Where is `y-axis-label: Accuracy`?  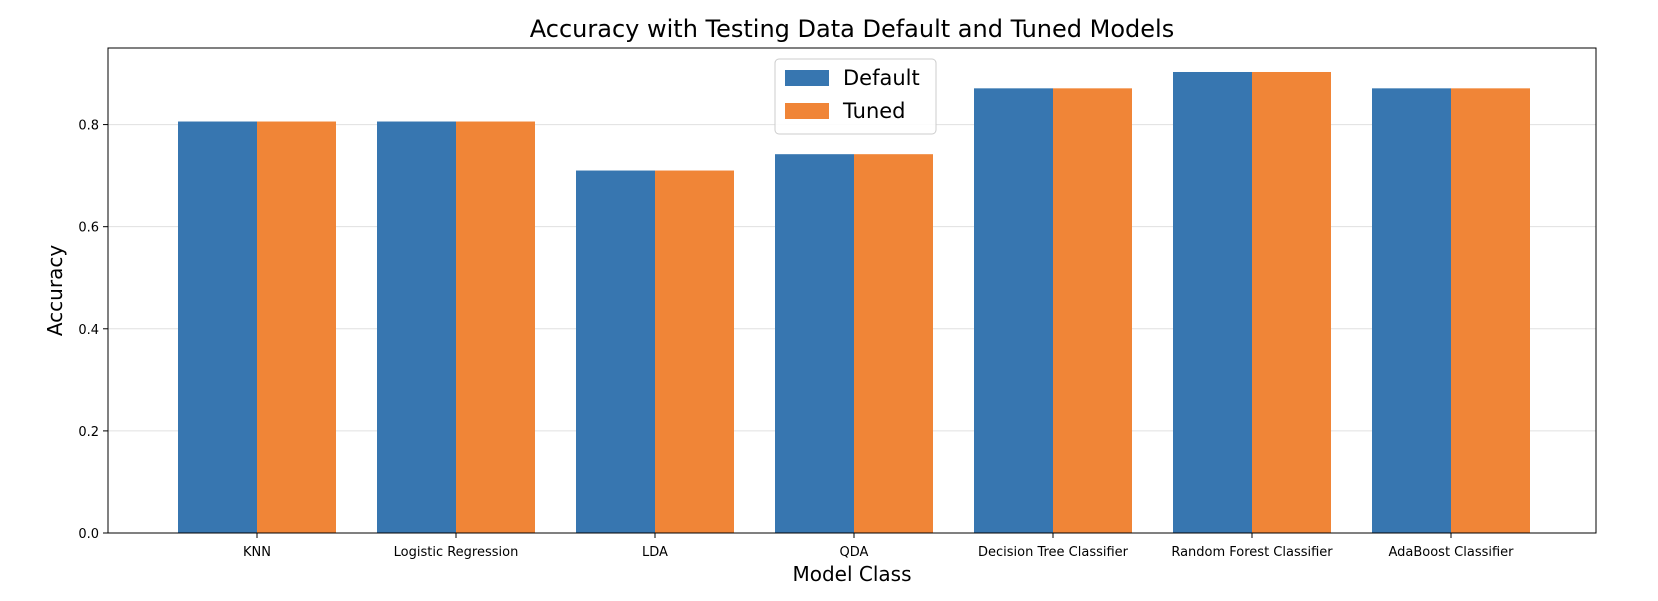 y-axis-label: Accuracy is located at coordinates (55, 290).